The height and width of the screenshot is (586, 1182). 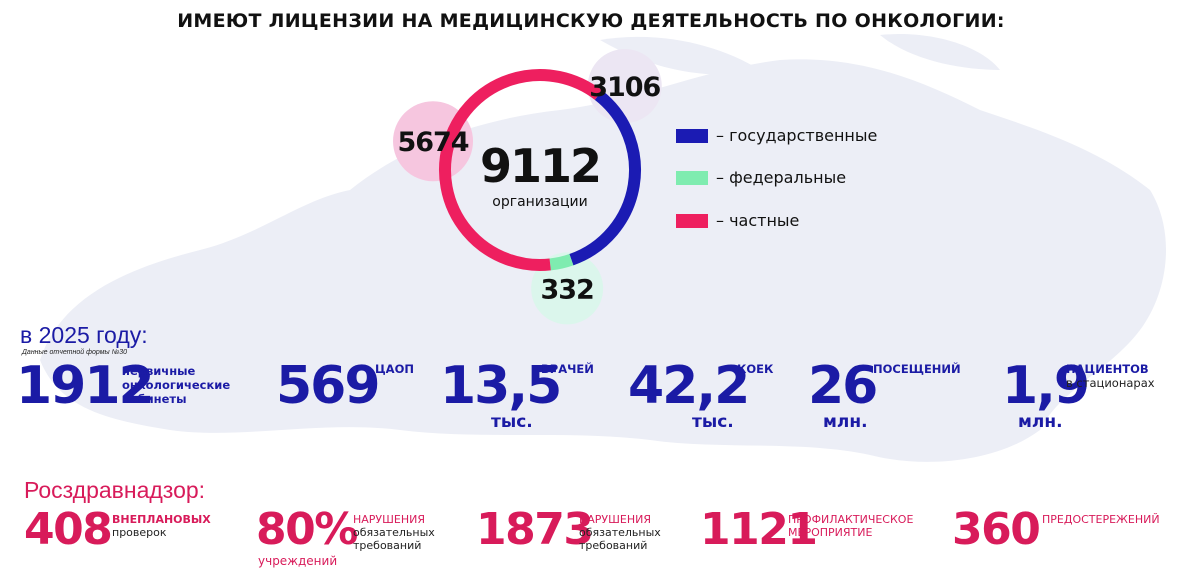 I want to click on stat-value-cabinets: 1912, so click(x=85, y=386).